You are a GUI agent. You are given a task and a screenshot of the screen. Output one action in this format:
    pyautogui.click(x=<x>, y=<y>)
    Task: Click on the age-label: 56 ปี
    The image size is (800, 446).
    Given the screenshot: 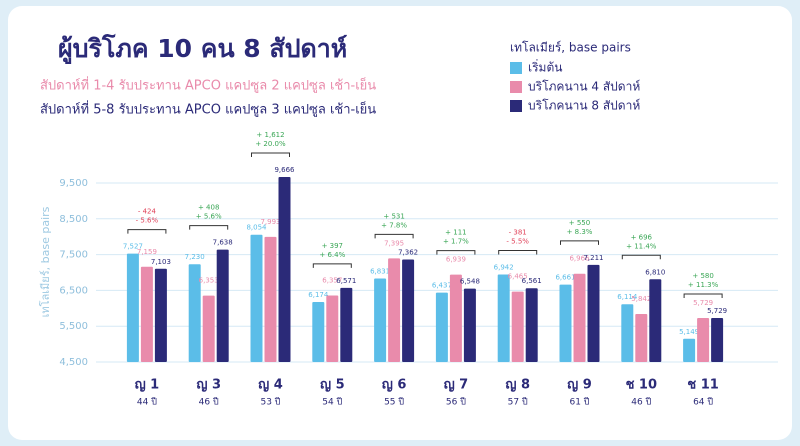 What is the action you would take?
    pyautogui.click(x=456, y=402)
    